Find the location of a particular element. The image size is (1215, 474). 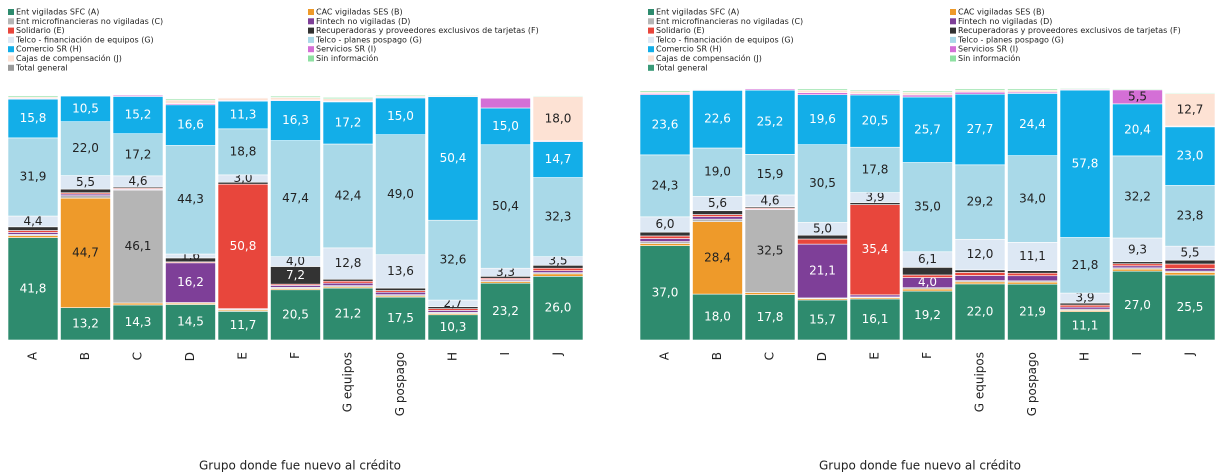

legend-label: Servicios SR (I) is located at coordinates (346, 49).